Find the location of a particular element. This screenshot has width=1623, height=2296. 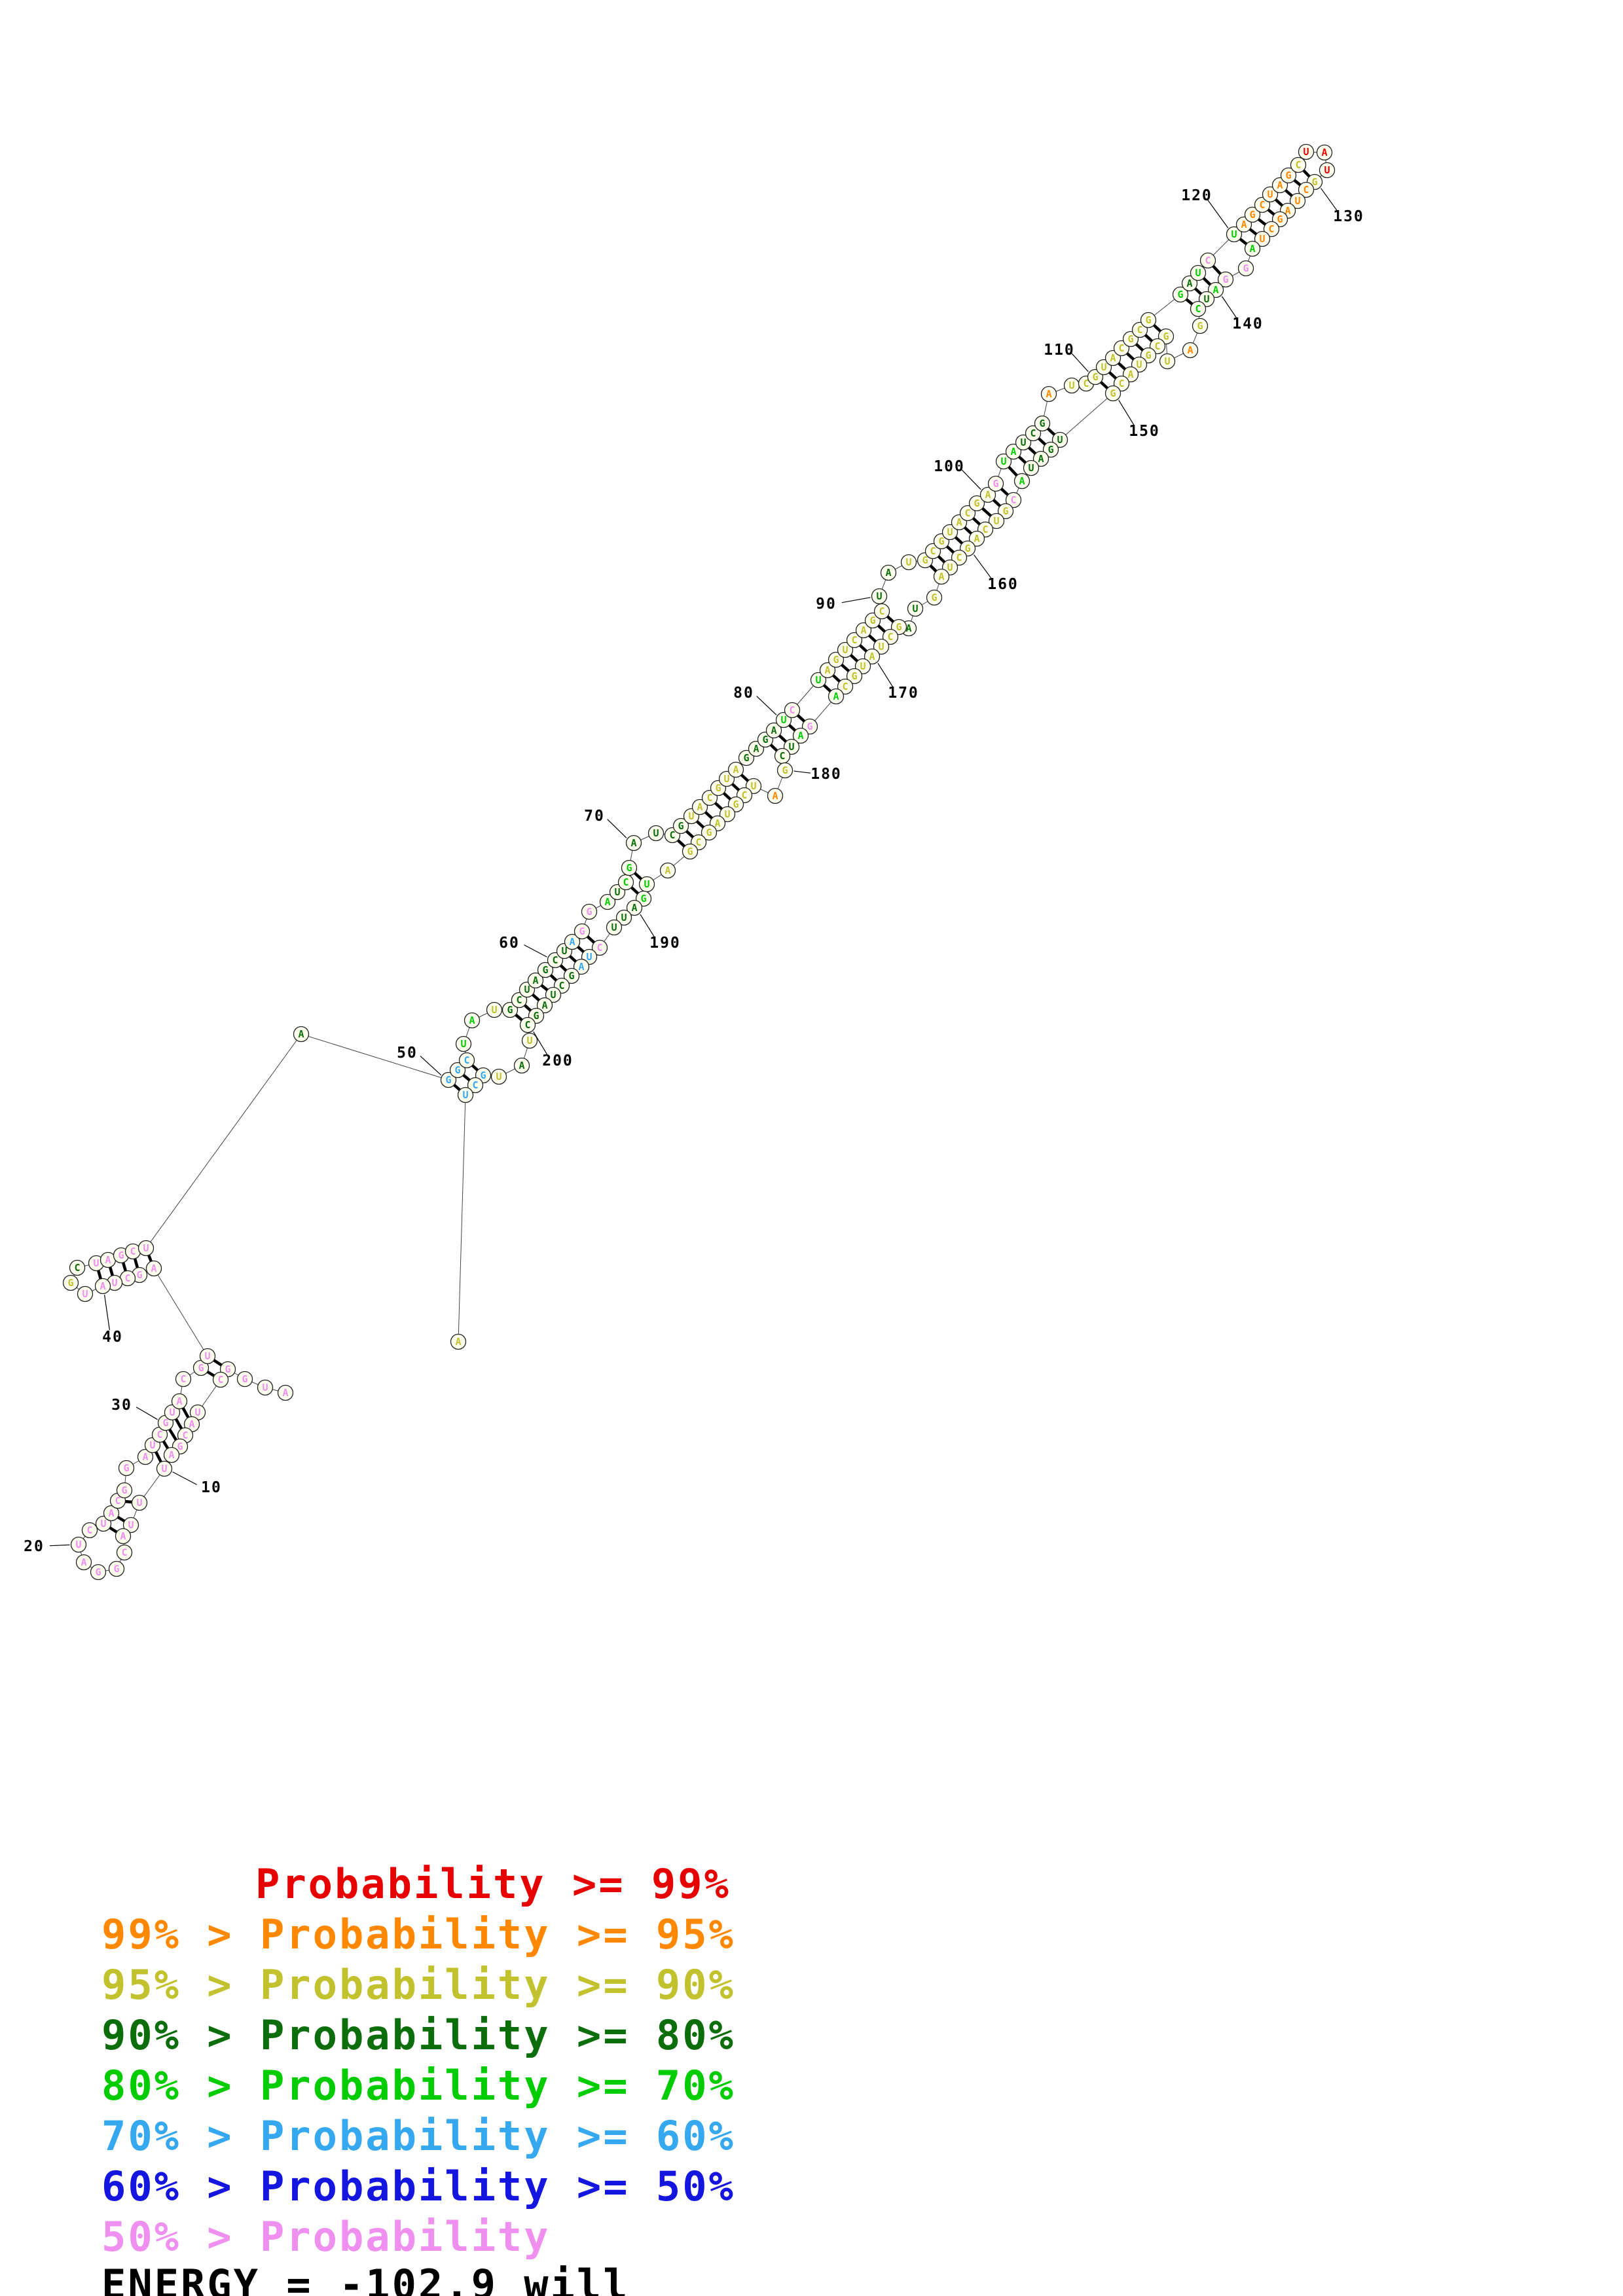

position-label: 50 is located at coordinates (407, 1053).